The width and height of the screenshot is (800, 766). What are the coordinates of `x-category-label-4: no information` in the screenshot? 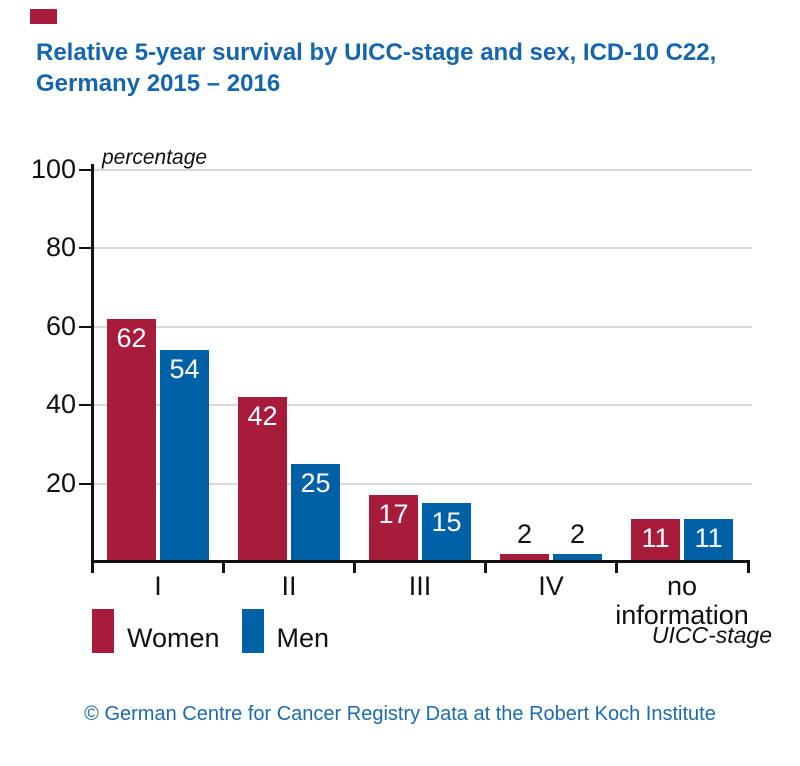 It's located at (682, 600).